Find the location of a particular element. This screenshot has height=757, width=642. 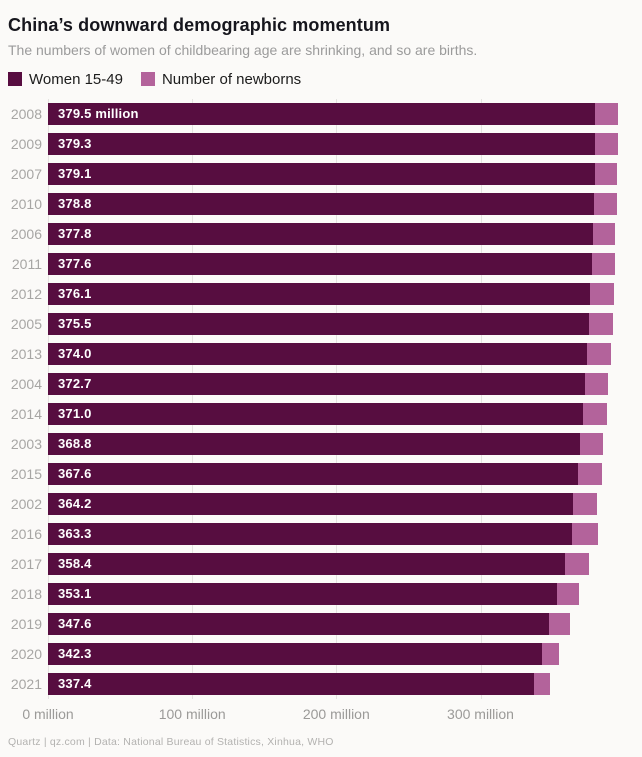

legend-item: Women 15-49 is located at coordinates (65, 79).